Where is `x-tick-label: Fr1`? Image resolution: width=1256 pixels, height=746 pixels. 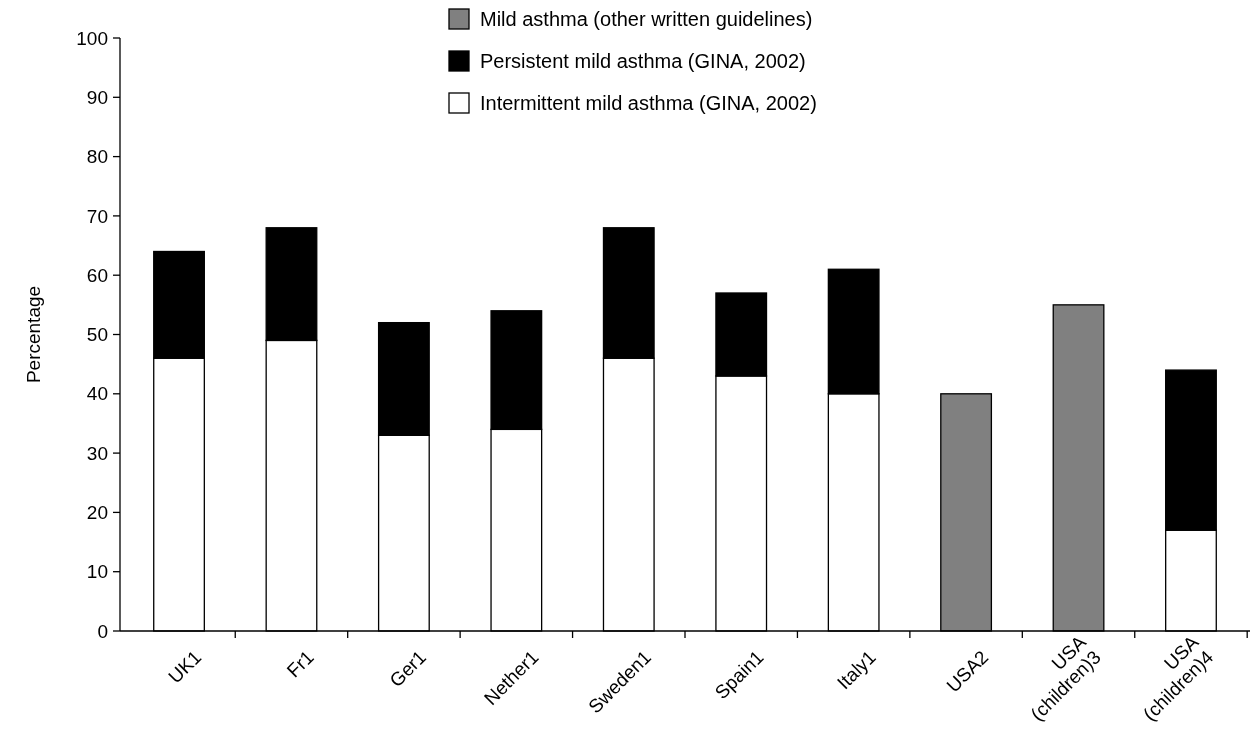
x-tick-label: Fr1 is located at coordinates (300, 664).